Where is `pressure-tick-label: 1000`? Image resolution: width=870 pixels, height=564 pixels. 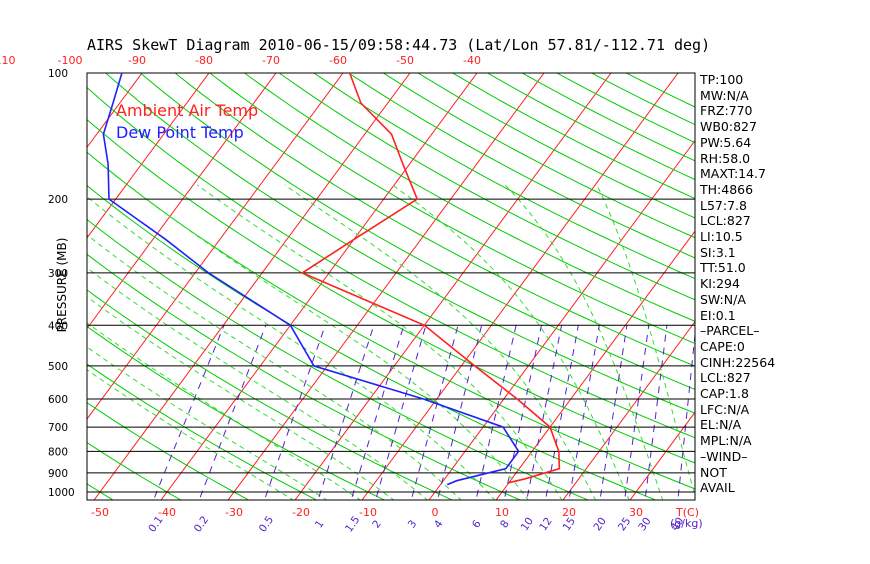
pressure-tick-label: 1000 is located at coordinates (61, 493).